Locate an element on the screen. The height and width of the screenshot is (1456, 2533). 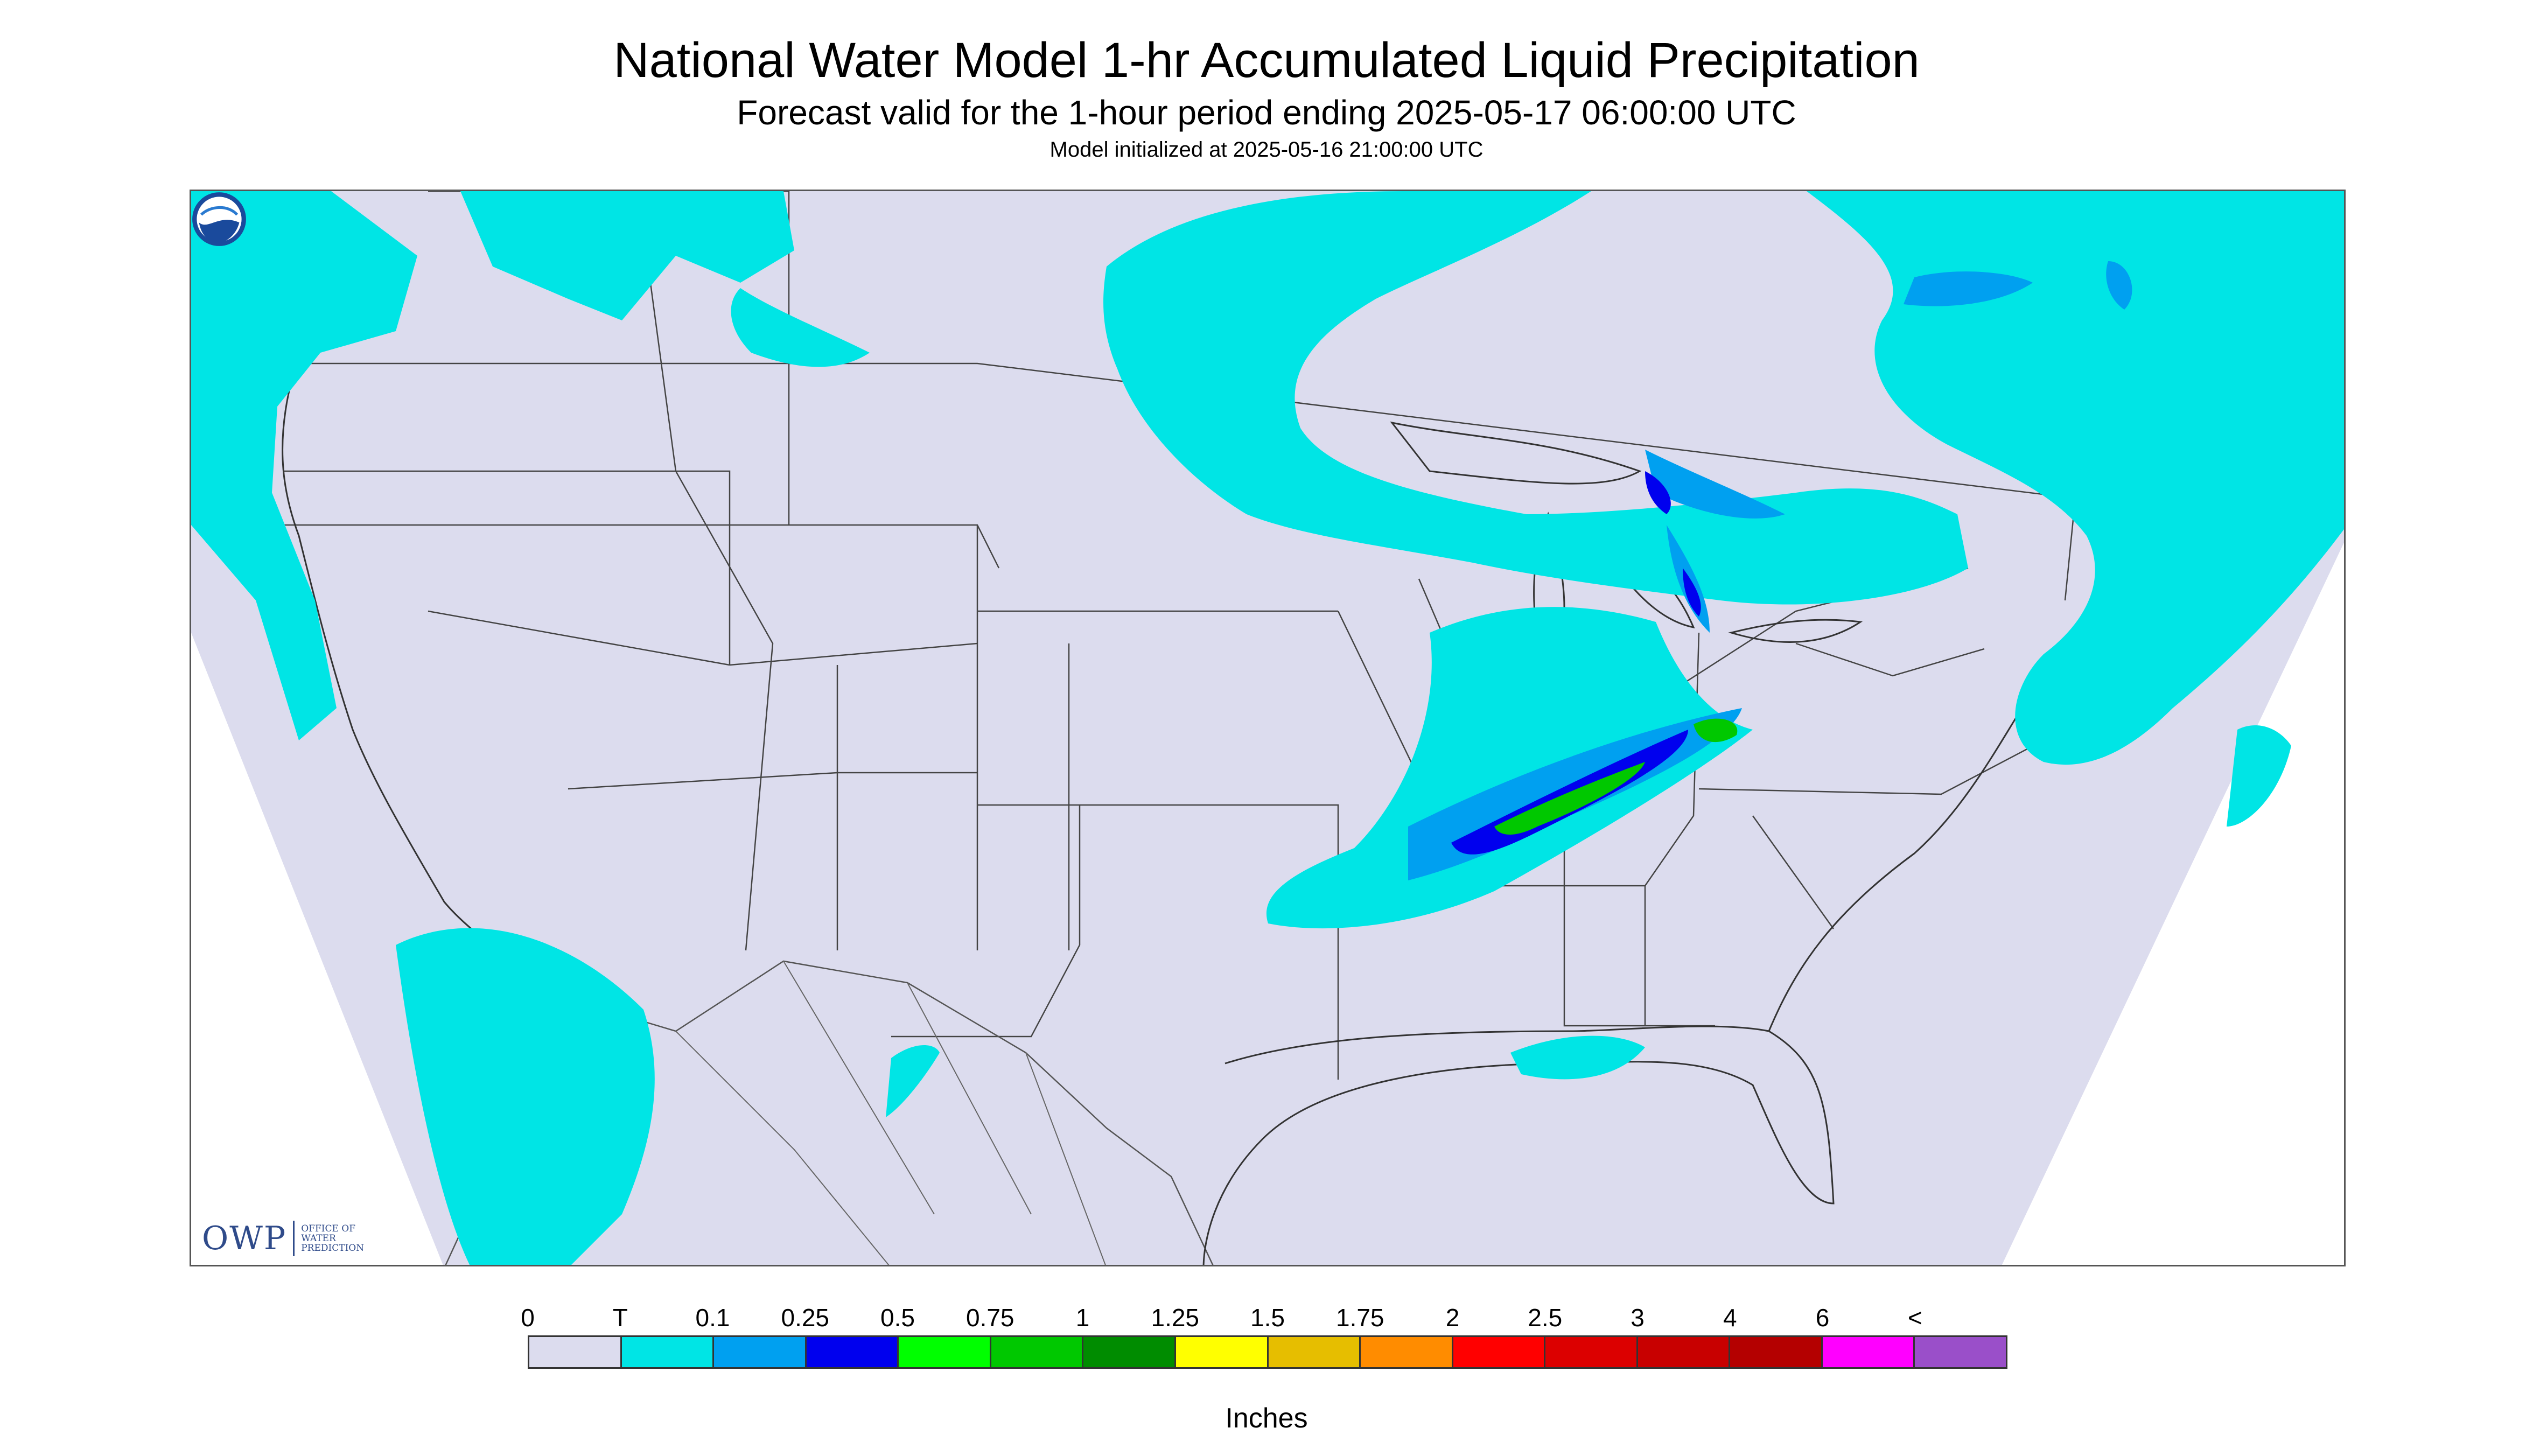
owp-logo: OWP Office of Water Prediction is located at coordinates (292, 1238).